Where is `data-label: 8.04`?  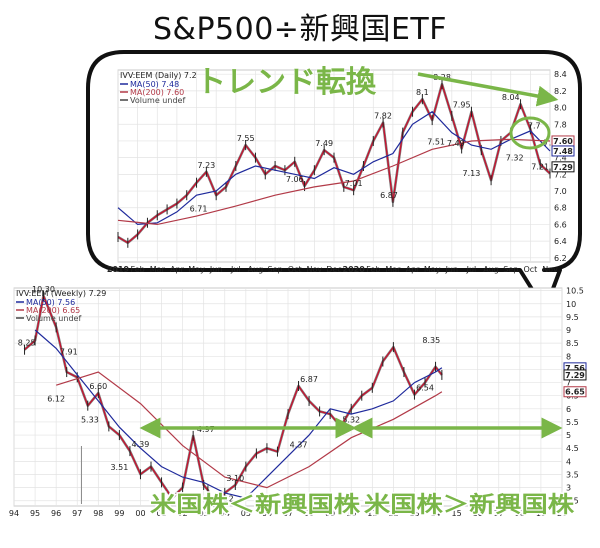
data-label: 8.04 is located at coordinates (511, 97).